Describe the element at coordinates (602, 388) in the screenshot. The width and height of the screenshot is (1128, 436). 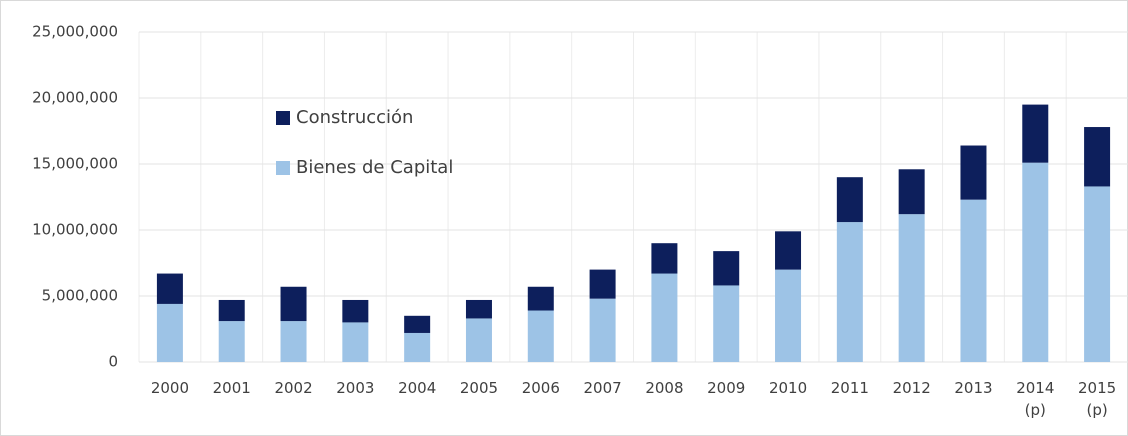
I see `x-tick-label: 2007` at that location.